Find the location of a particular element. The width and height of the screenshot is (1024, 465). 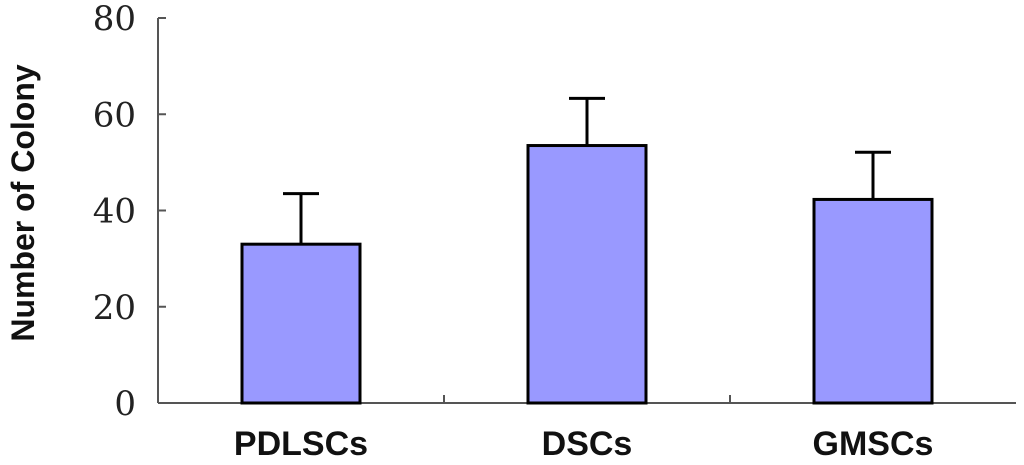

y-tick-label: 20 is located at coordinates (114, 308).